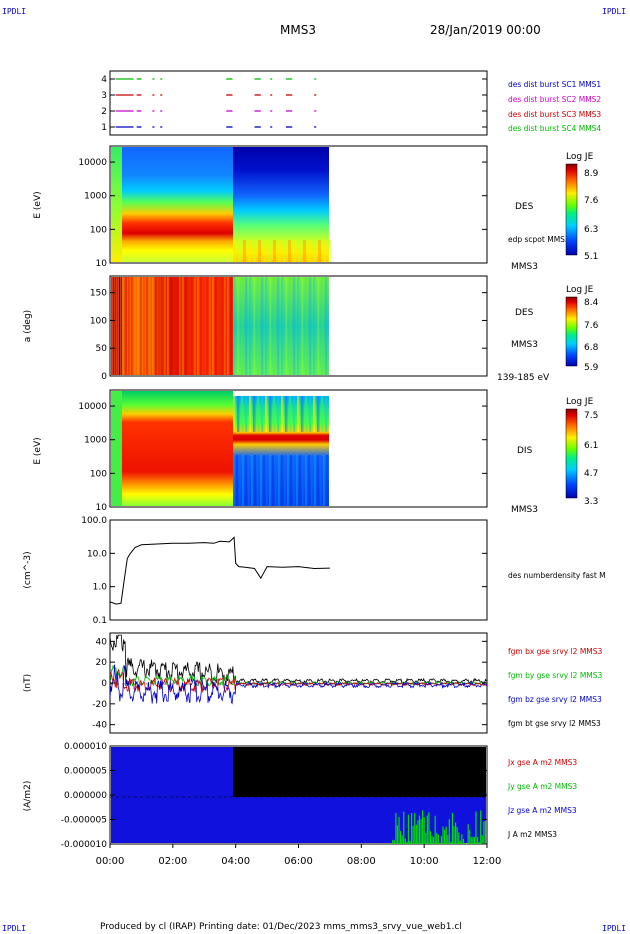  What do you see at coordinates (298, 855) in the screenshot?
I see `time-axis: 00:00 02:00 04:00 06:00 08:00 10:00 12:00` at bounding box center [298, 855].